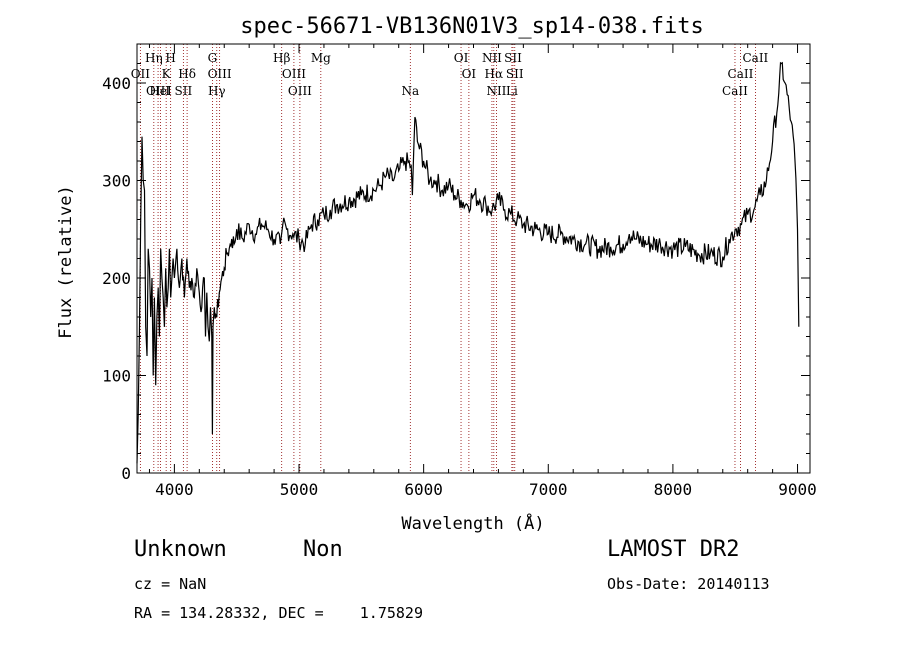 The image size is (900, 649). I want to click on line-label-lines_mid-3: OIII, so click(220, 74).